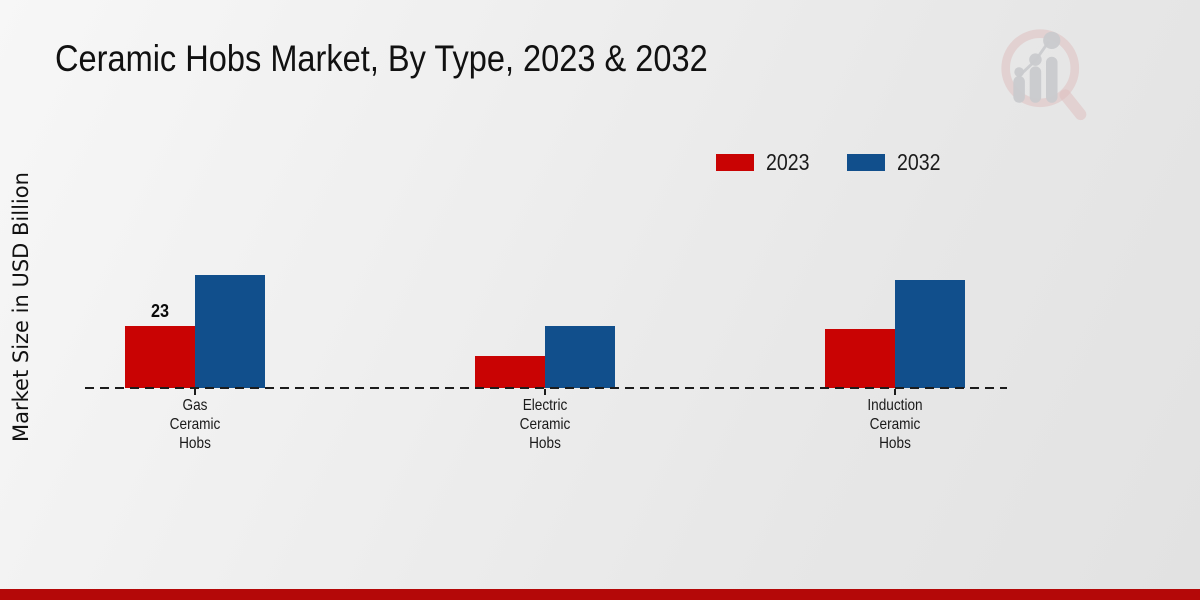 The width and height of the screenshot is (1200, 600). Describe the element at coordinates (230, 331) in the screenshot. I see `bar-2032-gas` at that location.